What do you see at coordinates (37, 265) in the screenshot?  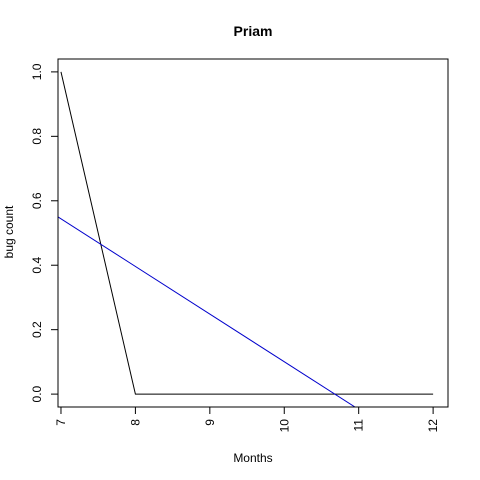 I see `y-tick-label: 0.4` at bounding box center [37, 265].